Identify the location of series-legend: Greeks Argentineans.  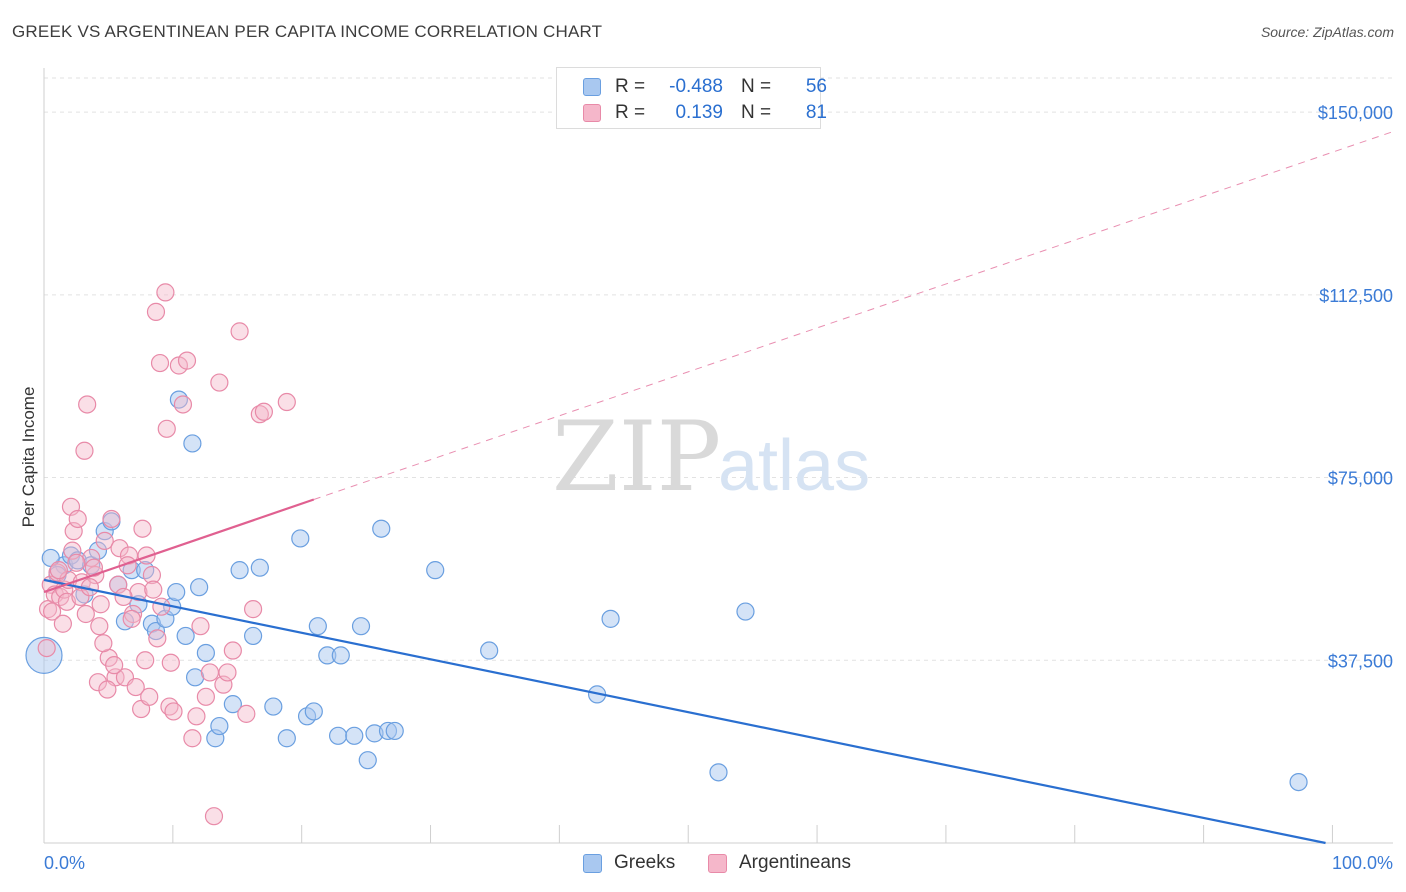
(703, 864).